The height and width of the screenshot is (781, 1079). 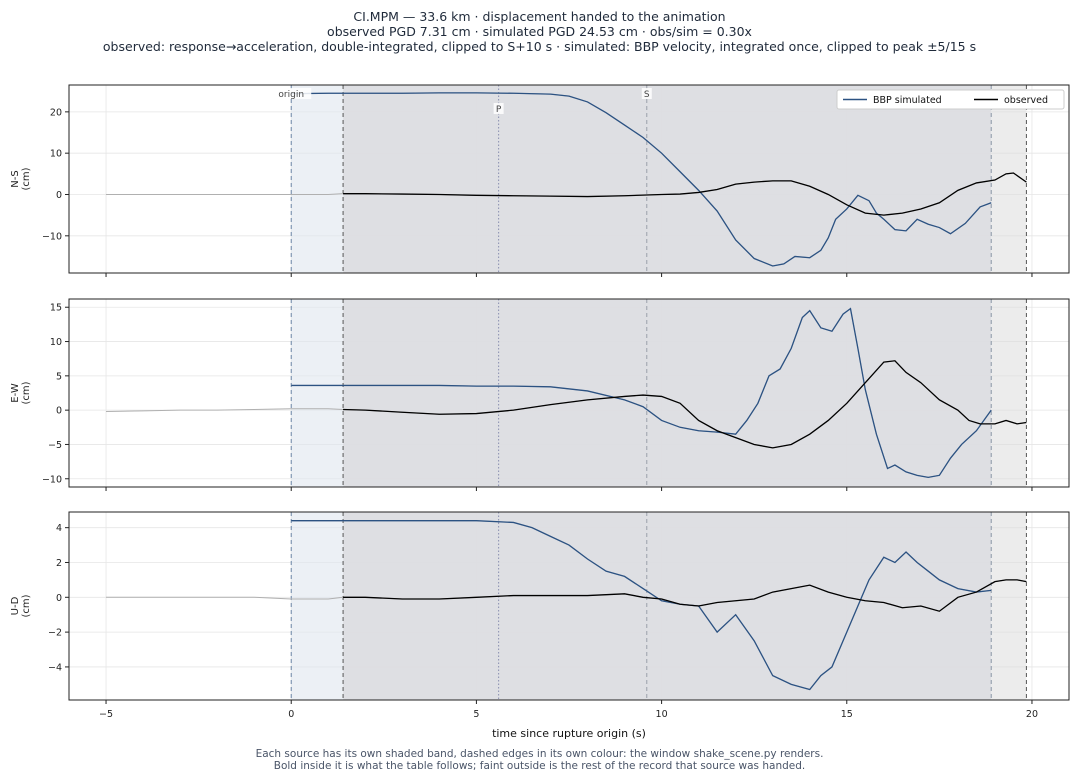 I want to click on y-tick-label: 15, so click(x=56, y=308).